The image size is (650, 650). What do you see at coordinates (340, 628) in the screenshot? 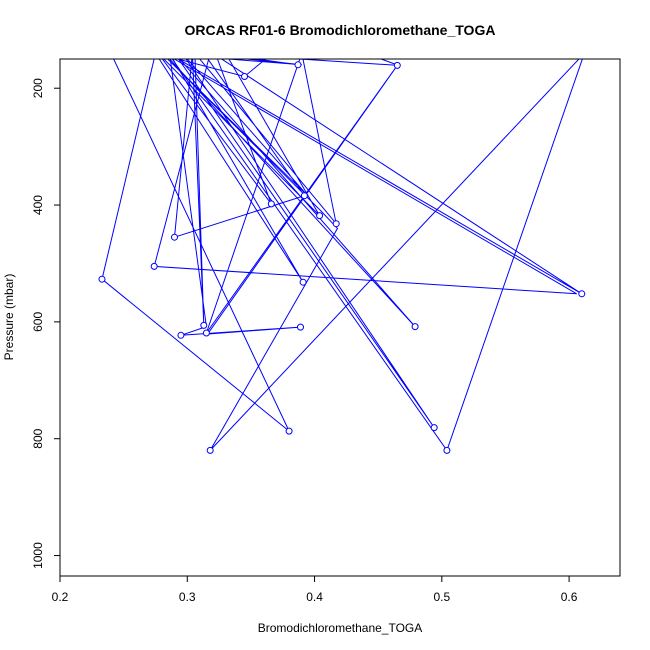
I see `x-axis-label: Bromodichloromethane_TOGA` at bounding box center [340, 628].